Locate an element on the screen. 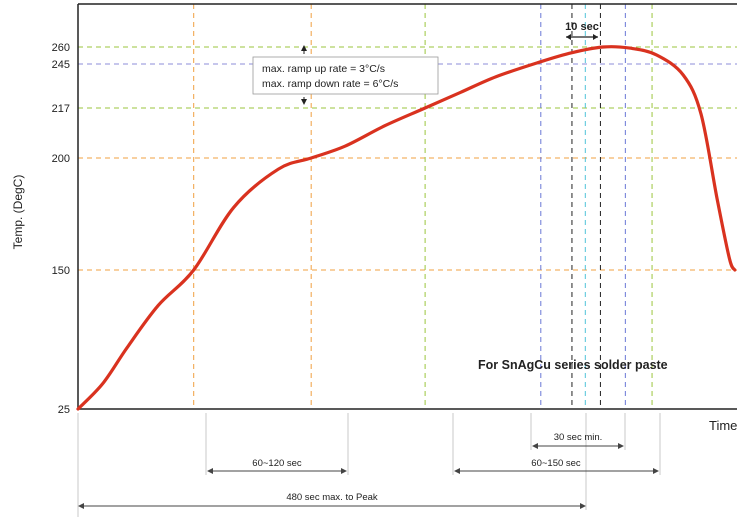 Image resolution: width=737 pixels, height=517 pixels. total-arrowhead-right is located at coordinates (583, 506).